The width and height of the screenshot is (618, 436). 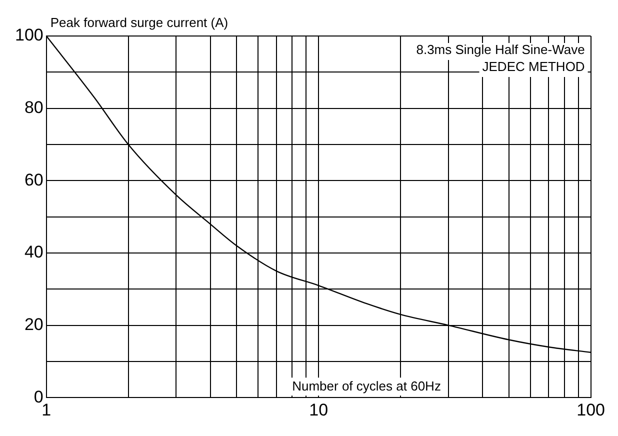 I want to click on y-tick-label: 40, so click(x=34, y=252).